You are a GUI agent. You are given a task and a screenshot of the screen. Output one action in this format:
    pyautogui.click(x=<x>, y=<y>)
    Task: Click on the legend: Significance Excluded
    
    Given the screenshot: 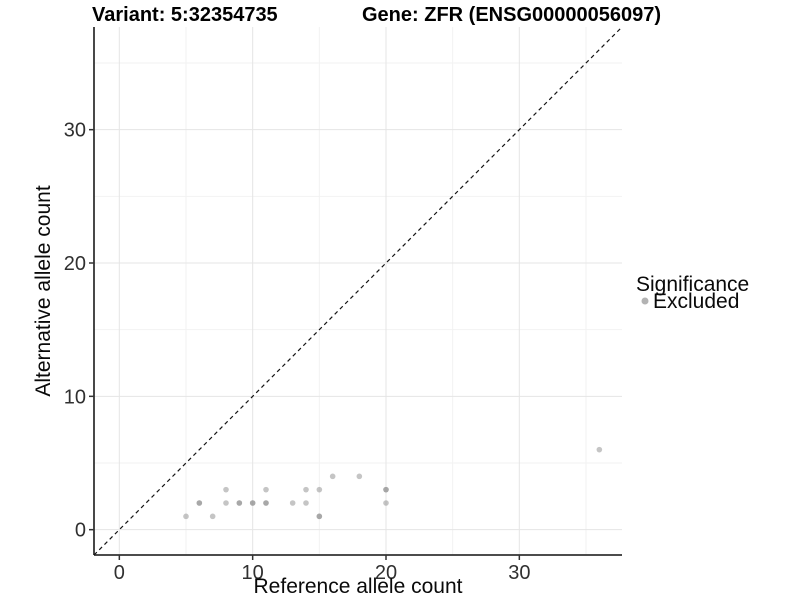 What is the action you would take?
    pyautogui.click(x=692, y=293)
    